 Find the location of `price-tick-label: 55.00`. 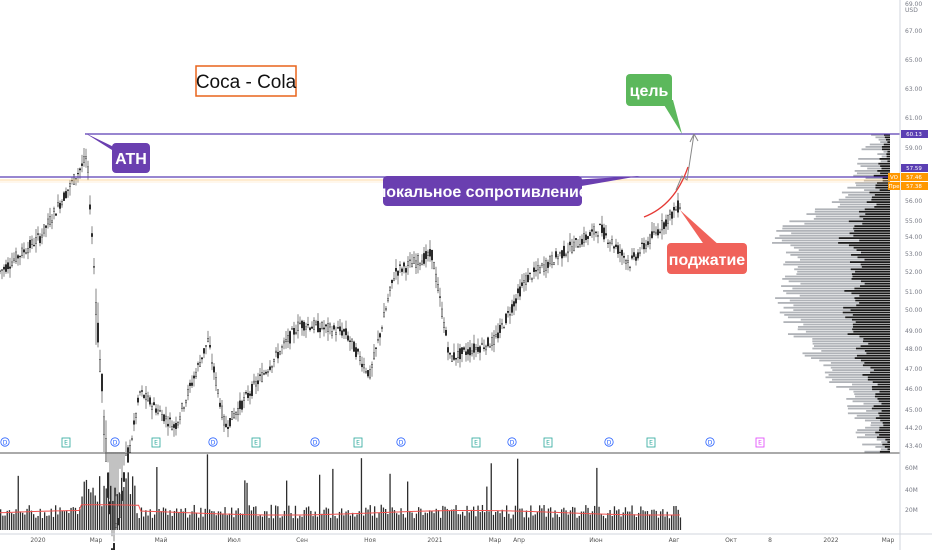

price-tick-label: 55.00 is located at coordinates (913, 221).